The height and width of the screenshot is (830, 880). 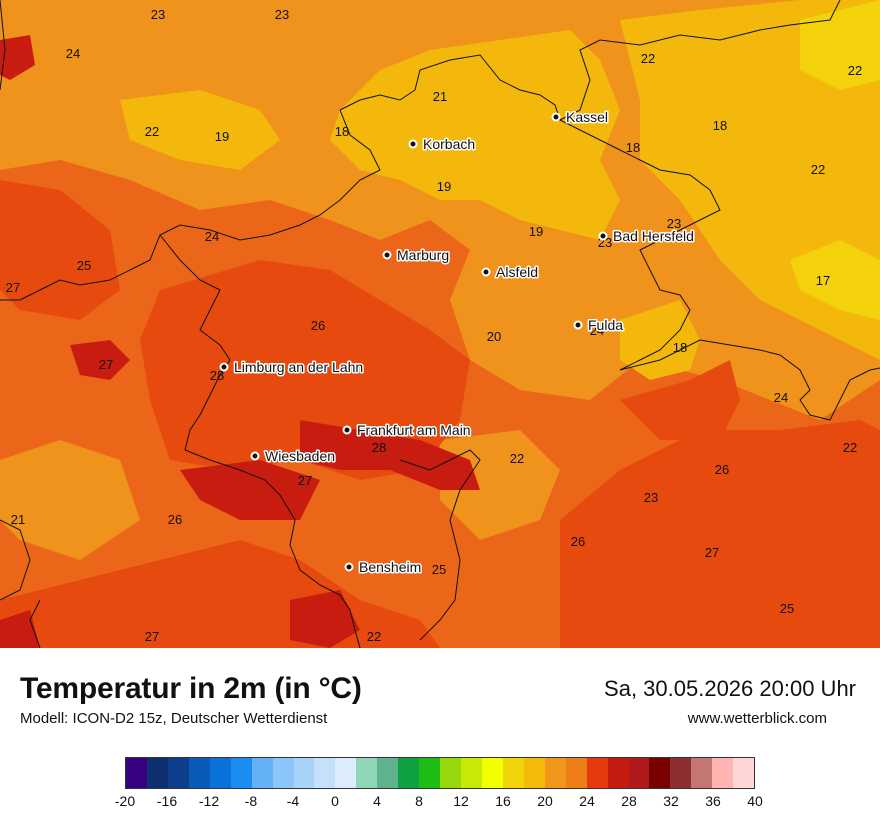 I want to click on city-marker: Korbach, so click(x=442, y=144).